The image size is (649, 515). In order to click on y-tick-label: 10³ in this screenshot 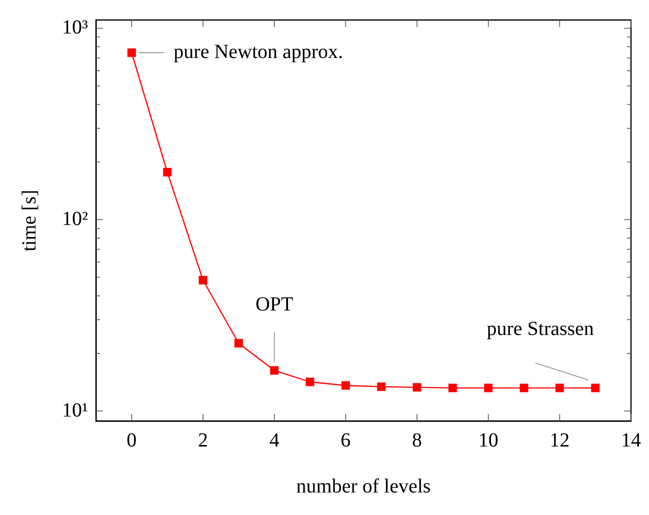, I will do `click(75, 27)`.